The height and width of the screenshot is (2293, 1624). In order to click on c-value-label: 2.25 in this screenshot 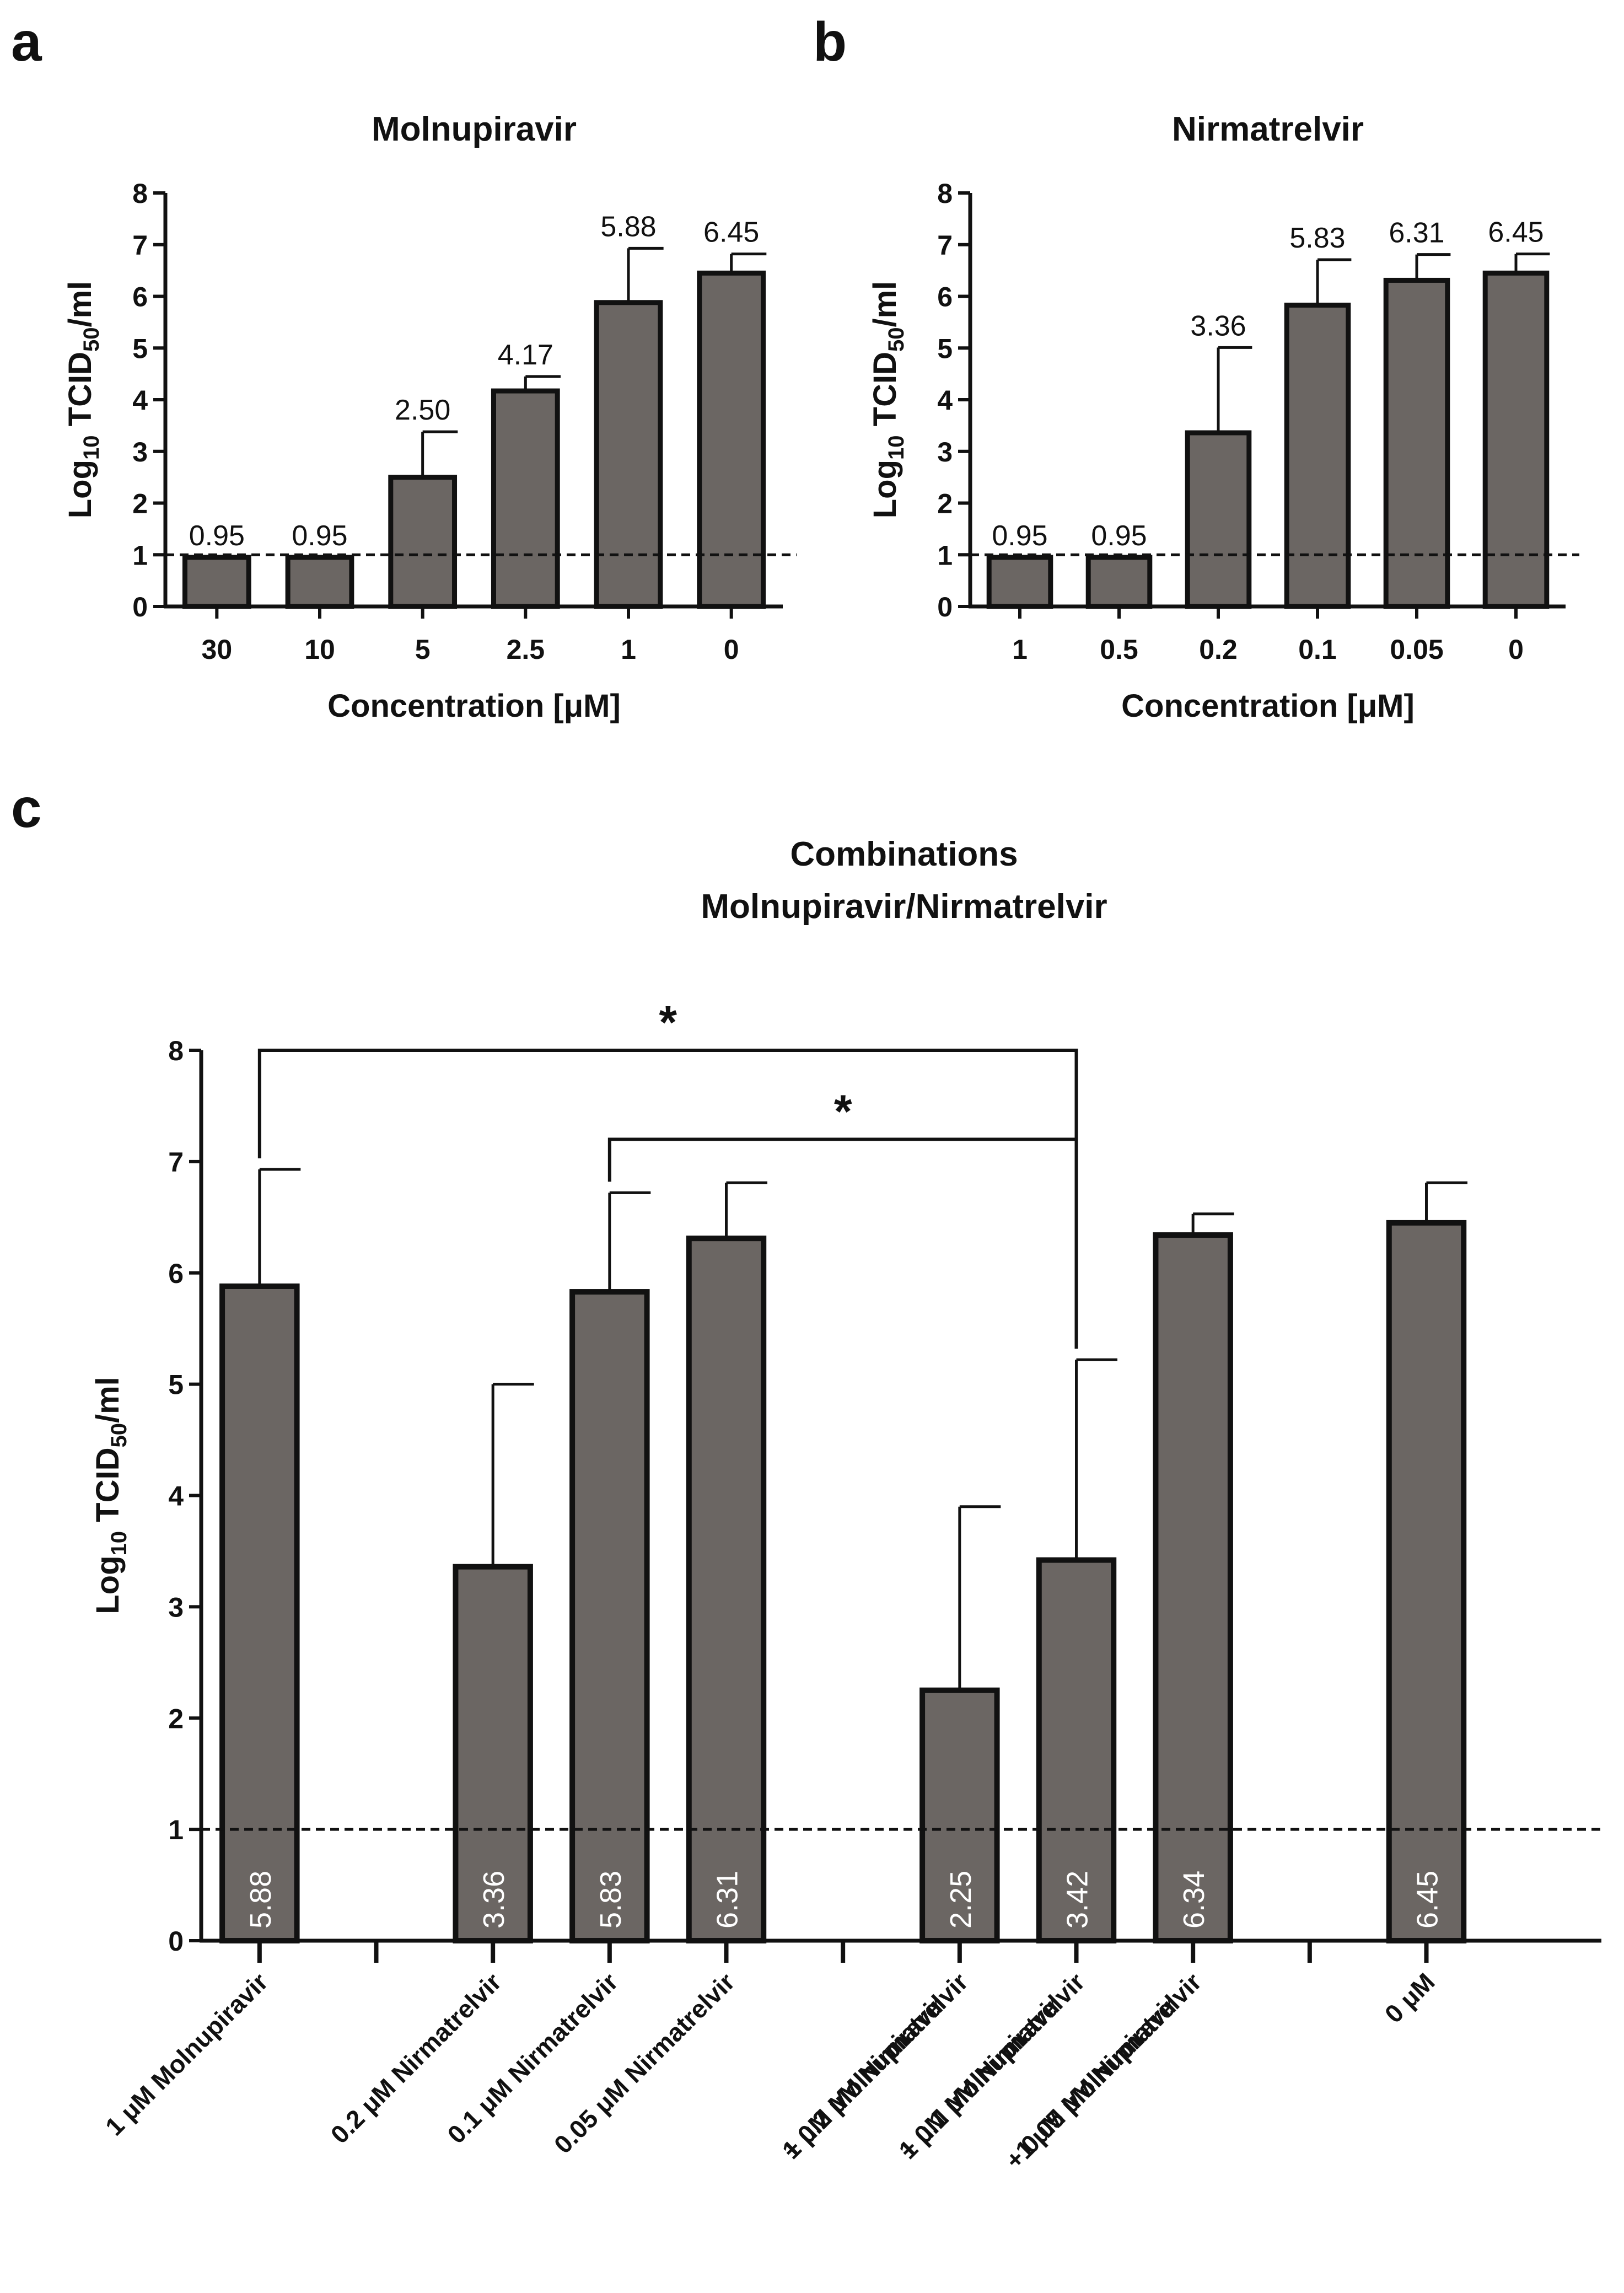, I will do `click(961, 1900)`.